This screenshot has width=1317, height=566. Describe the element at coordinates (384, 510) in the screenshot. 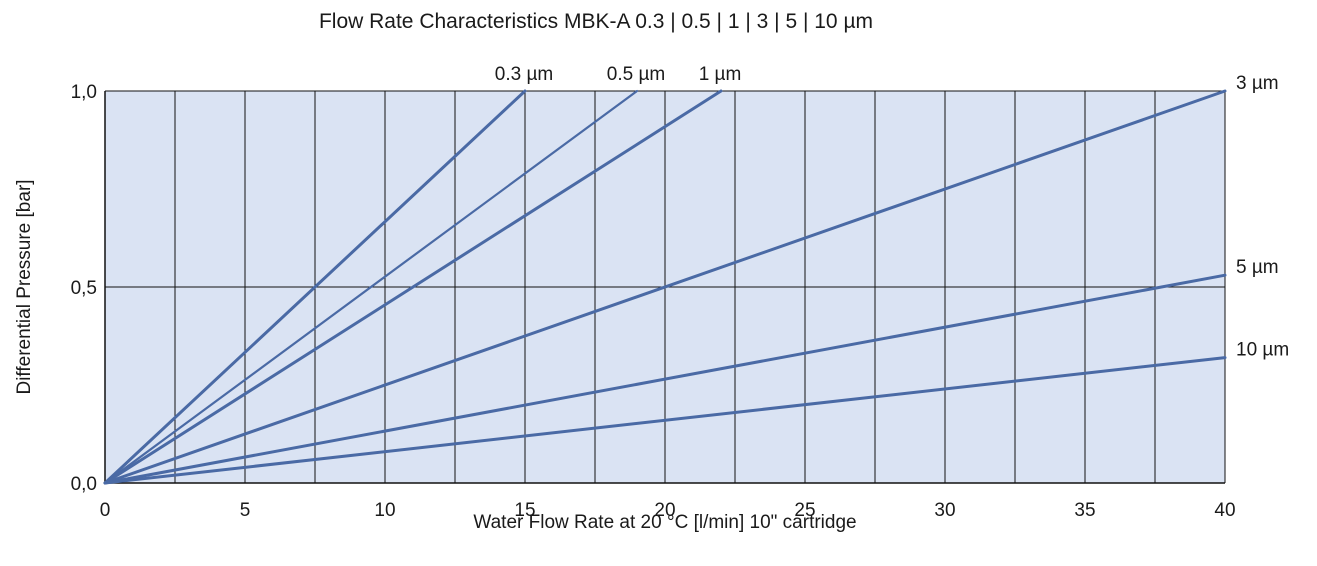

I see `x-tick-label: 10` at that location.